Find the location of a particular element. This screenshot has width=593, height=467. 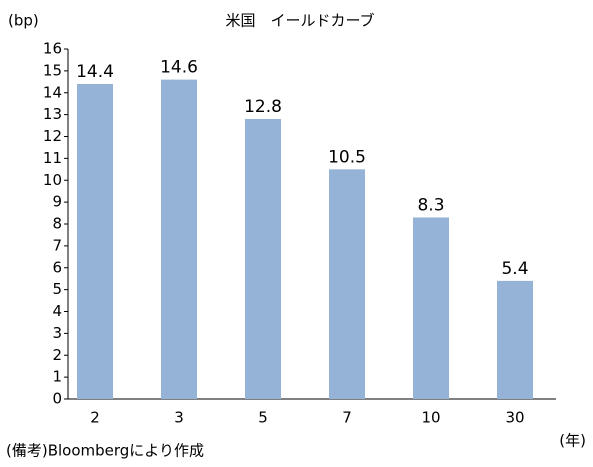

chart-title: 米国 イールドカーブ is located at coordinates (299, 21).